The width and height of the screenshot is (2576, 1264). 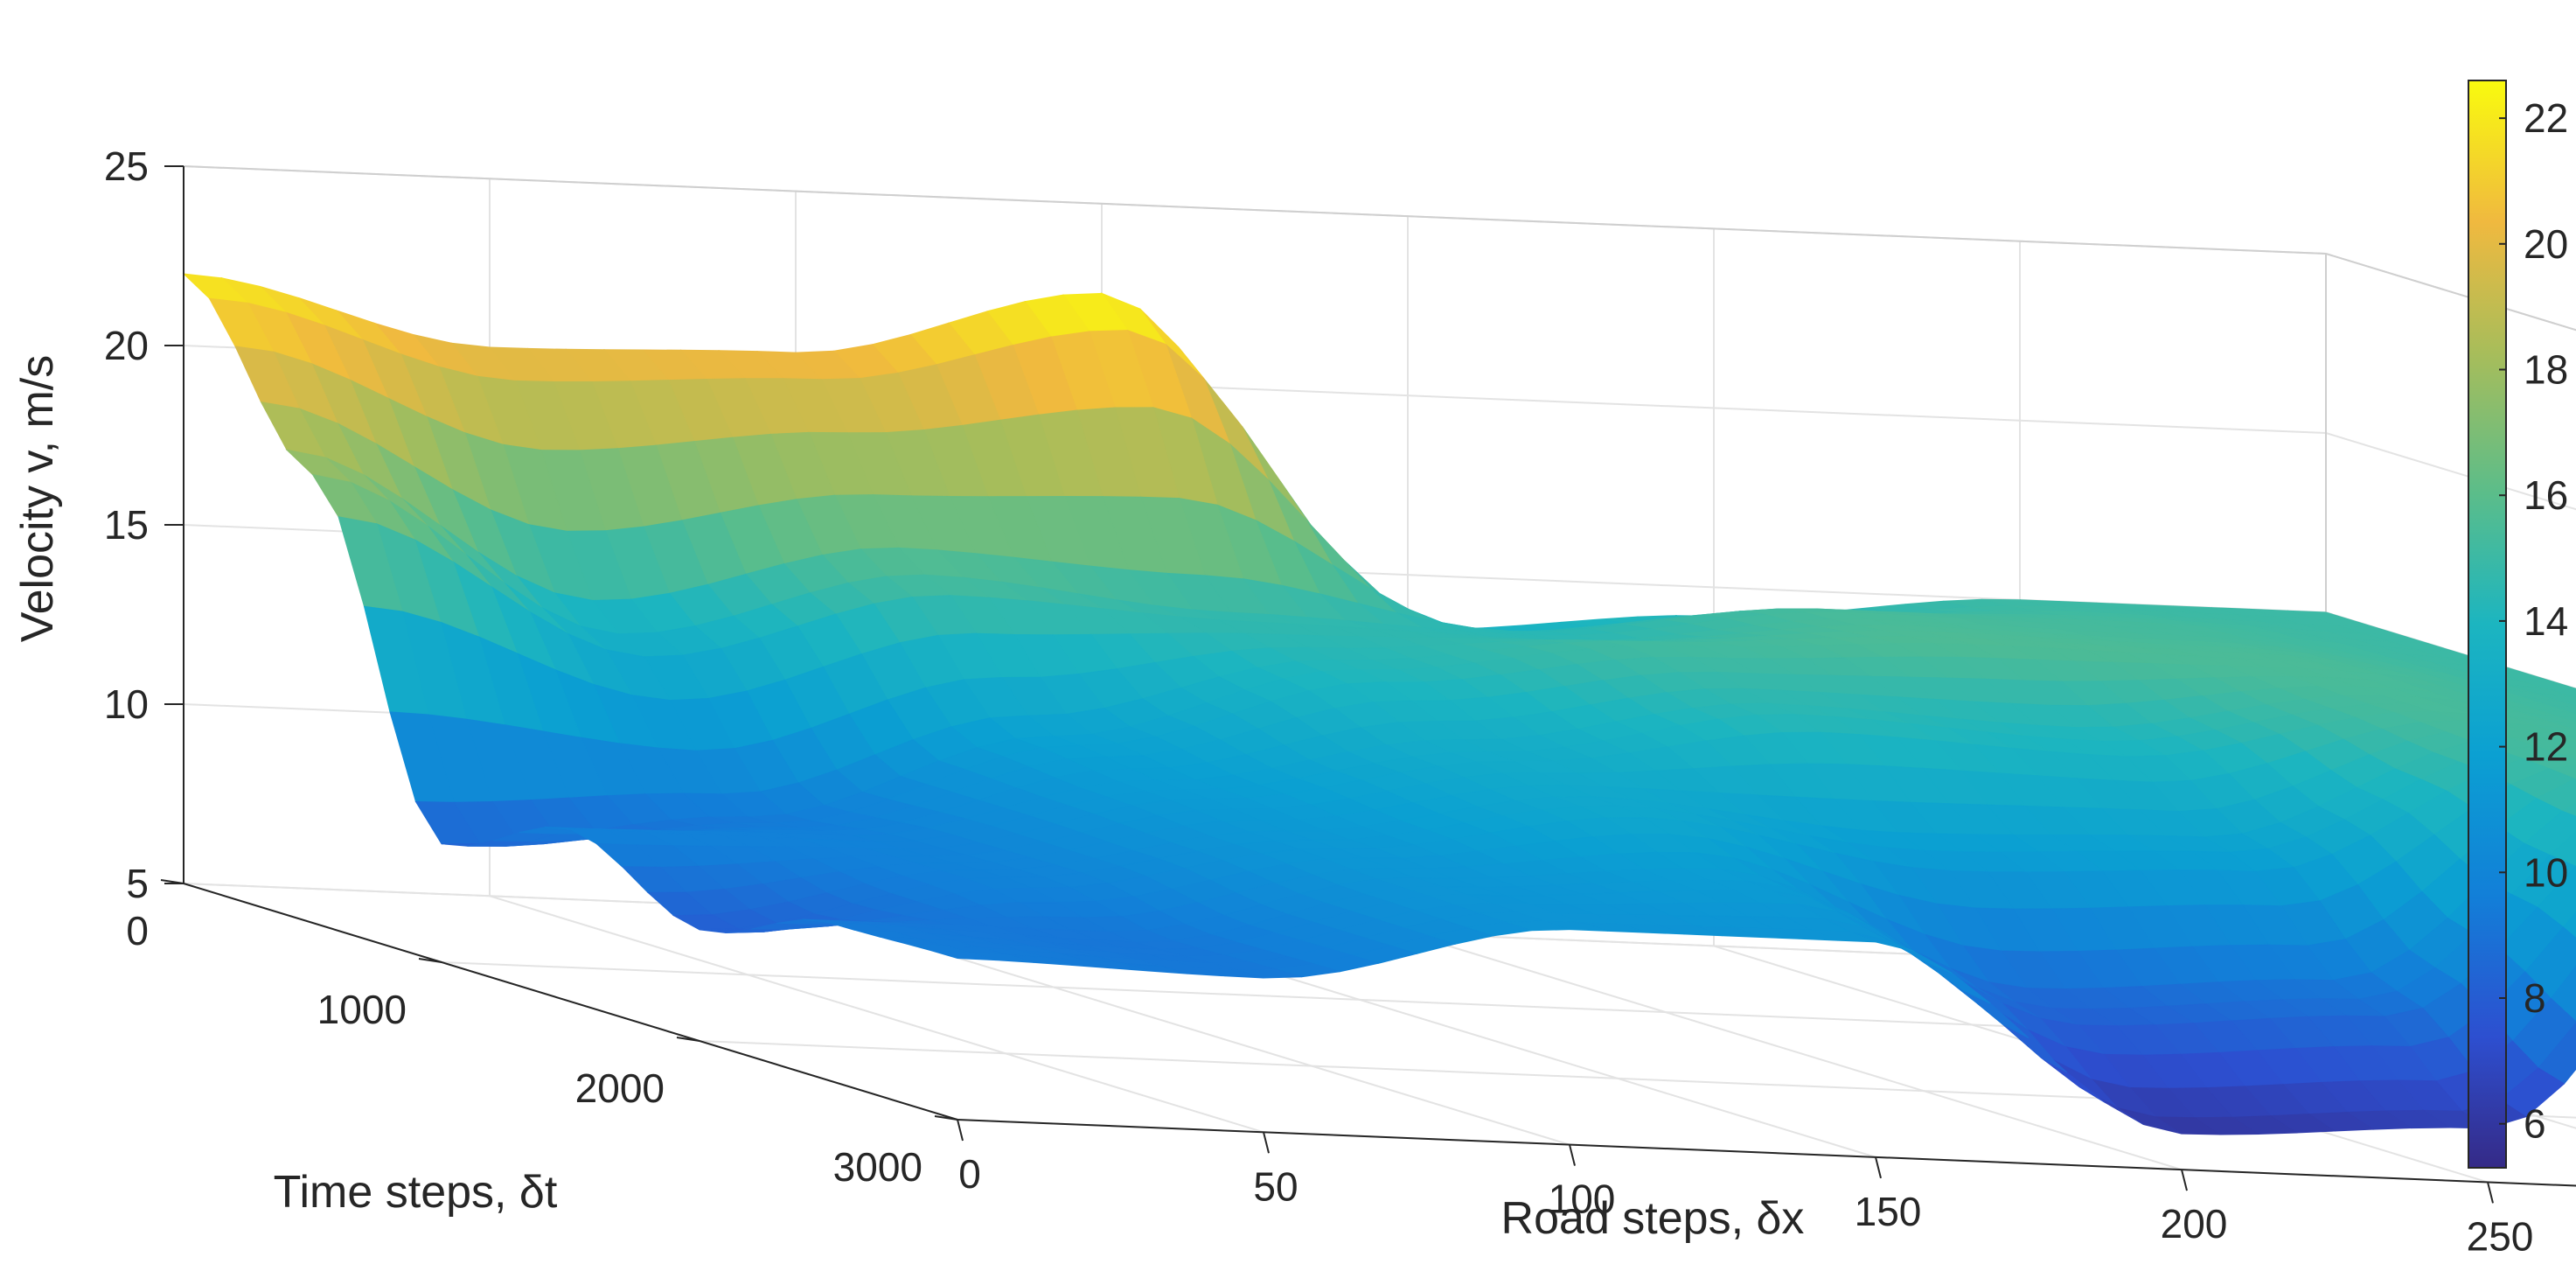 I want to click on z-tick-label: 5, so click(x=137, y=883).